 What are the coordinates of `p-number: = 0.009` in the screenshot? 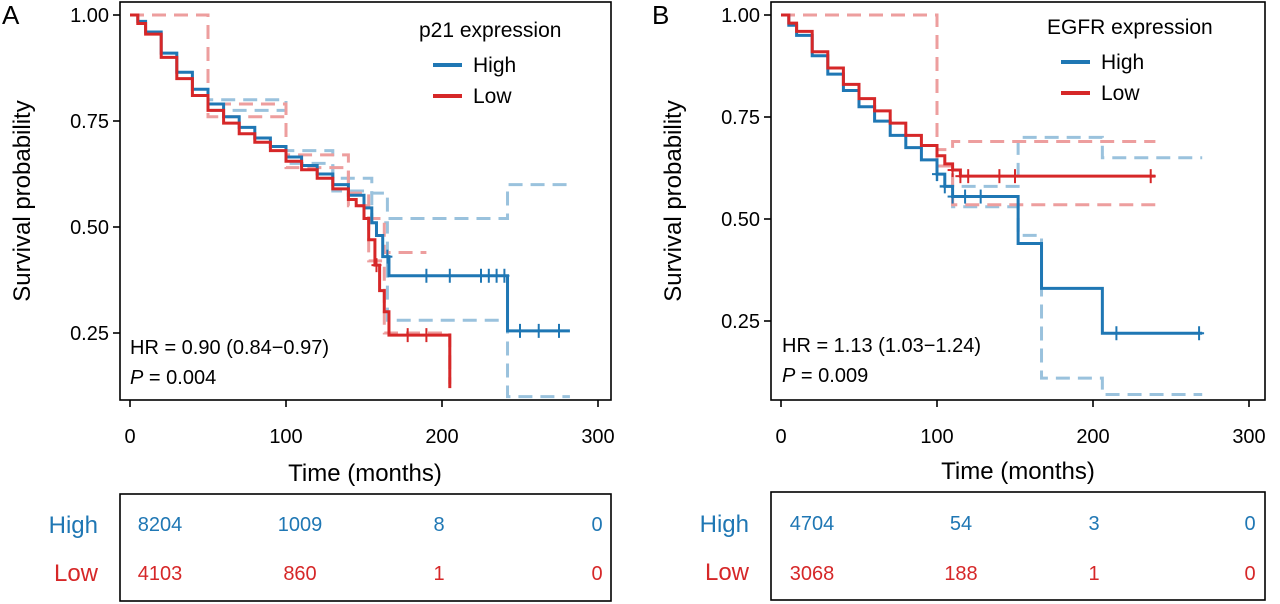 It's located at (831, 376).